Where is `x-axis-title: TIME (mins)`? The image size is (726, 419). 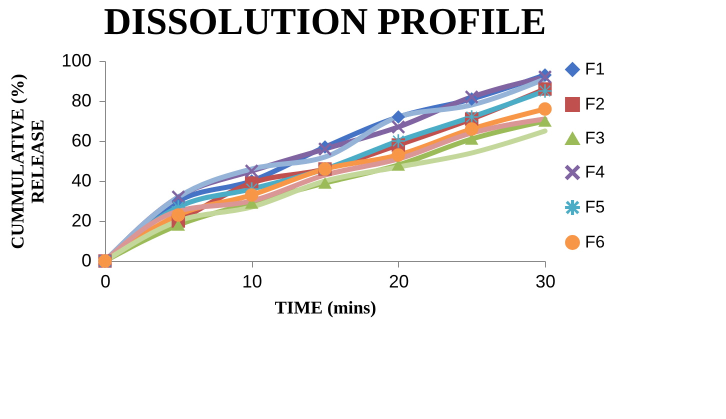
x-axis-title: TIME (mins) is located at coordinates (325, 308).